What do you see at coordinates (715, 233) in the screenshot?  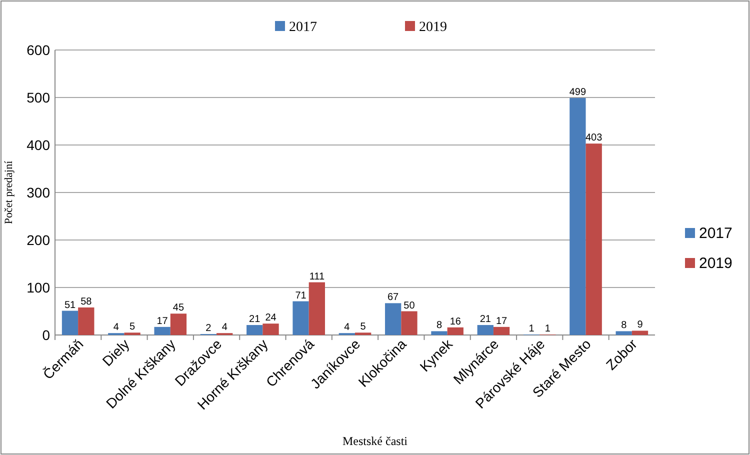 I see `text: 2017` at bounding box center [715, 233].